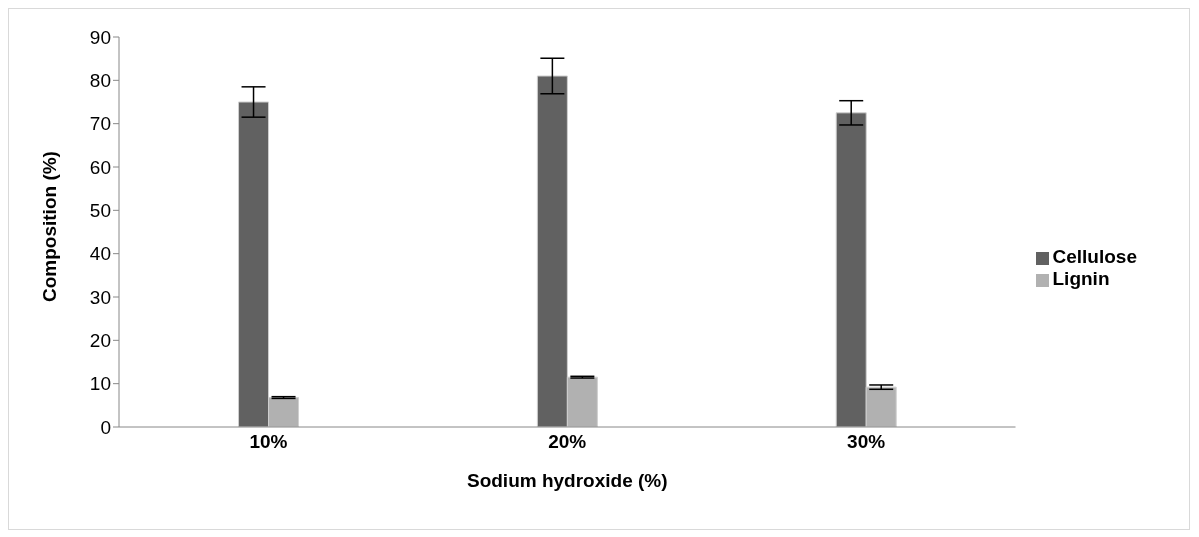  Describe the element at coordinates (567, 442) in the screenshot. I see `x-tick-label: 20%` at that location.